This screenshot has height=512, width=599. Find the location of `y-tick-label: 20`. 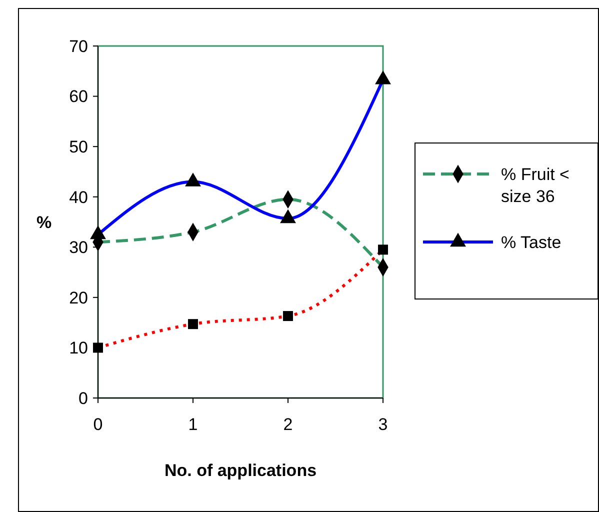

y-tick-label: 20 is located at coordinates (78, 298).